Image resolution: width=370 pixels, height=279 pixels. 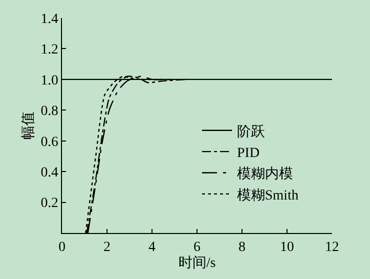 What do you see at coordinates (197, 247) in the screenshot?
I see `x-tick-label: 6` at bounding box center [197, 247].